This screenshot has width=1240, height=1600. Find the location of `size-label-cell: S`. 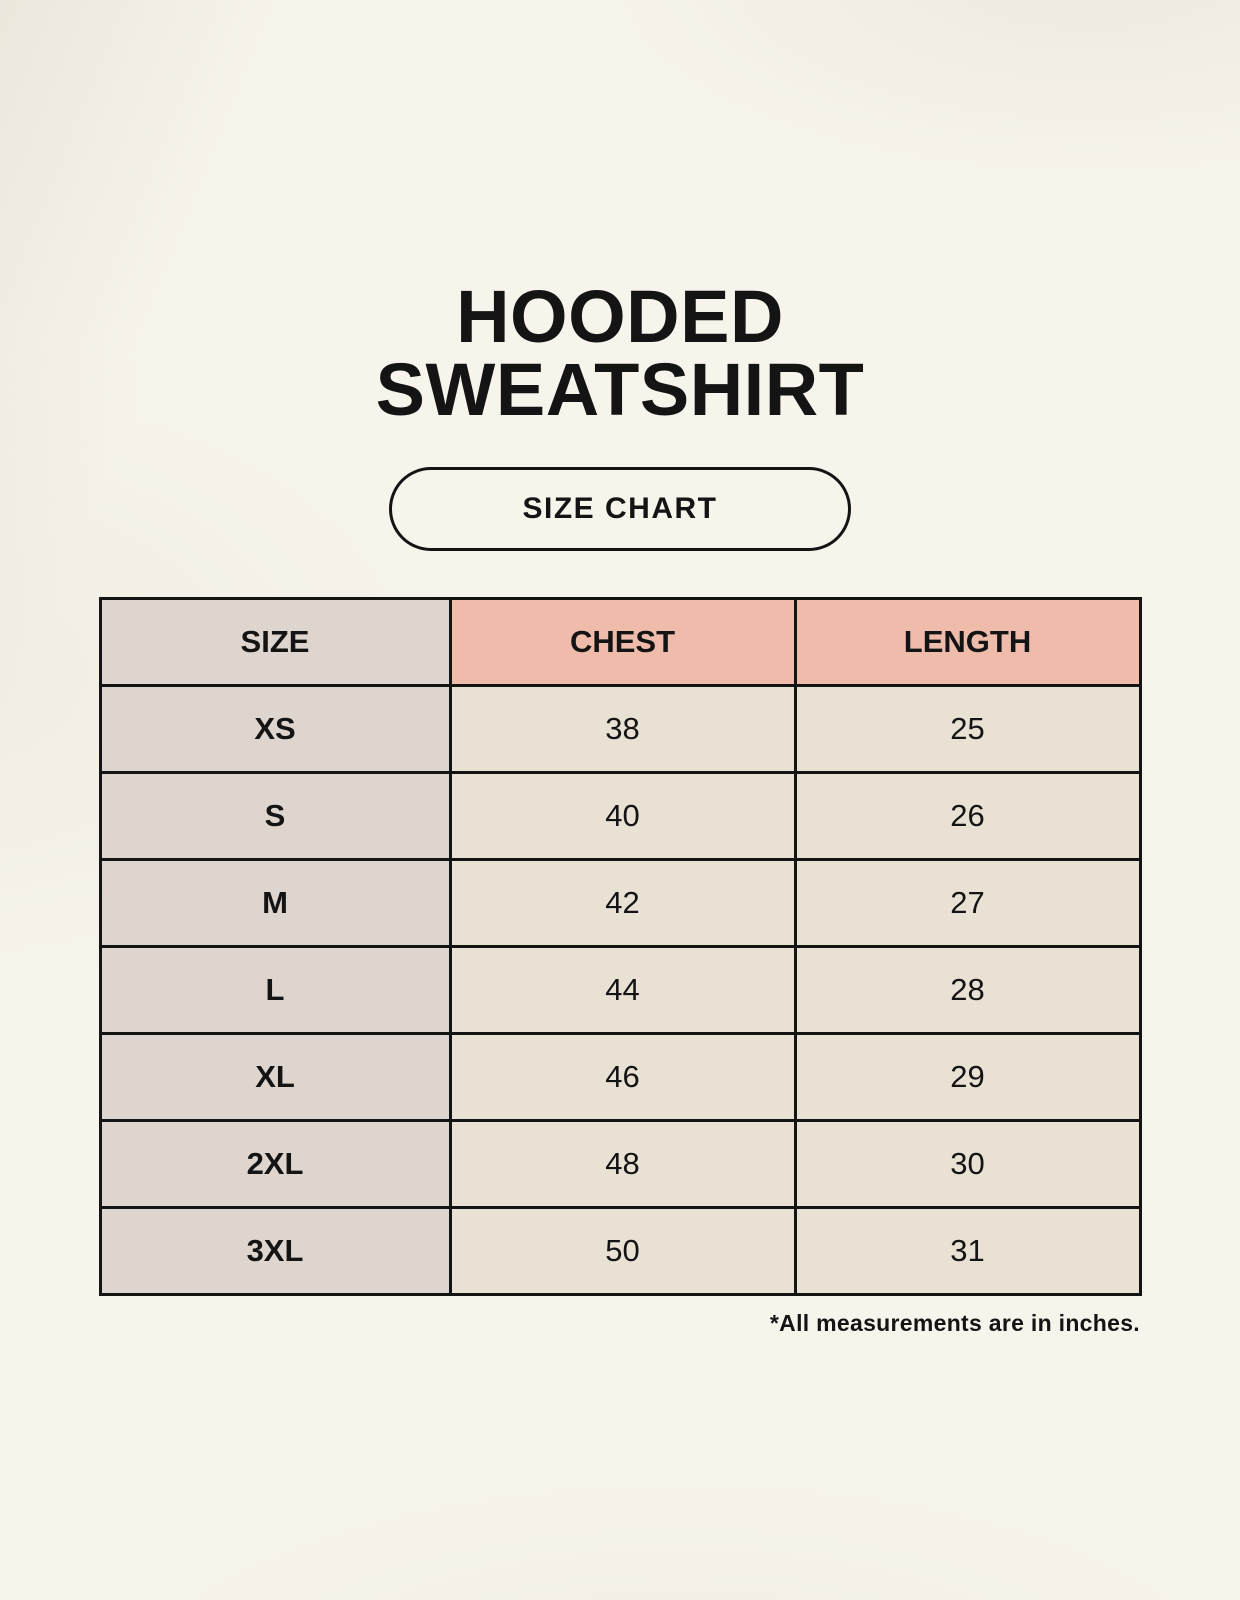

size-label-cell: S is located at coordinates (275, 815).